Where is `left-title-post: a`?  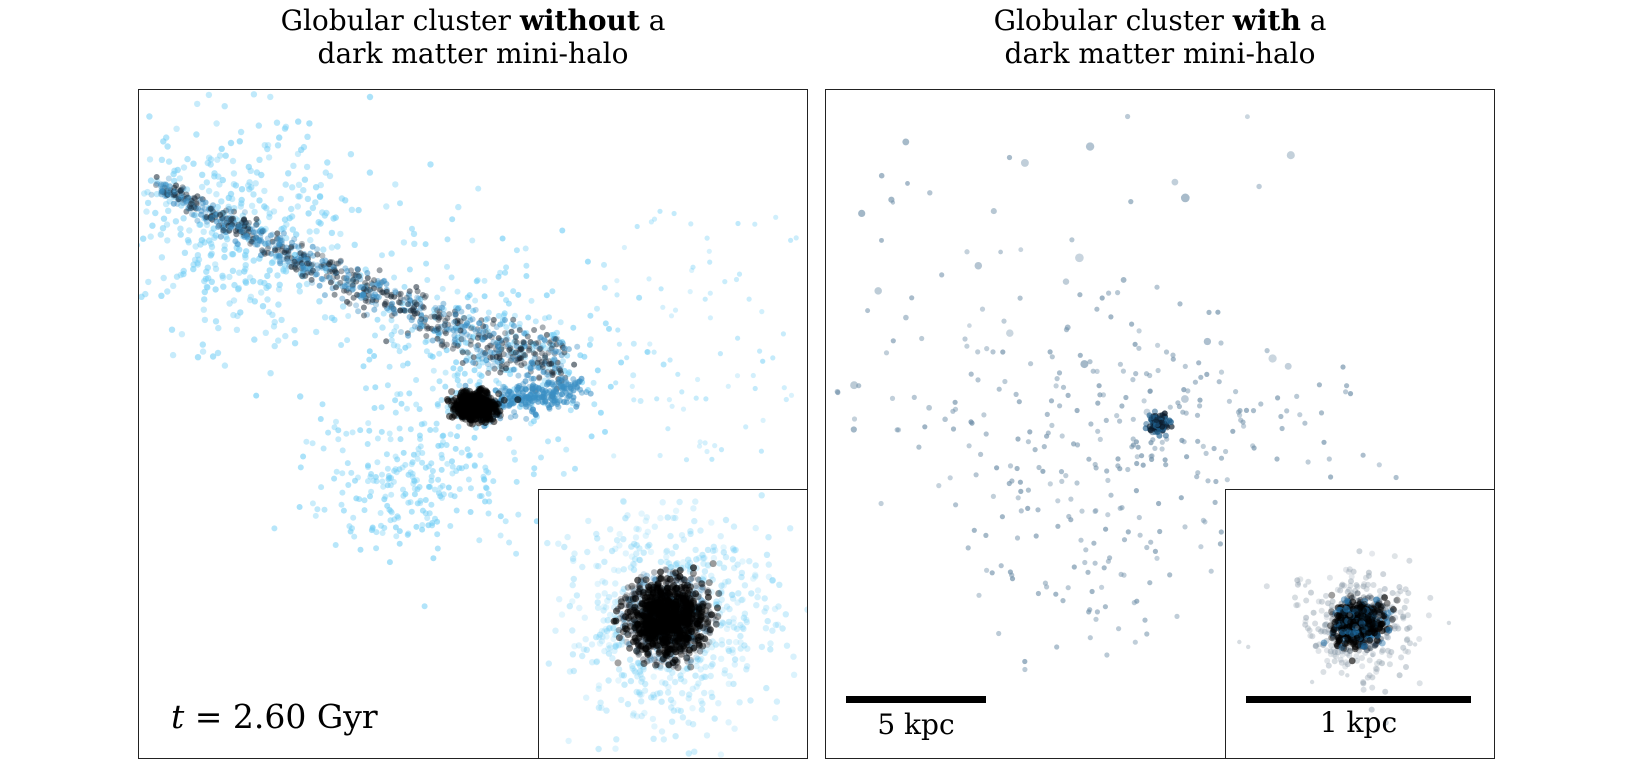
left-title-post: a is located at coordinates (652, 20).